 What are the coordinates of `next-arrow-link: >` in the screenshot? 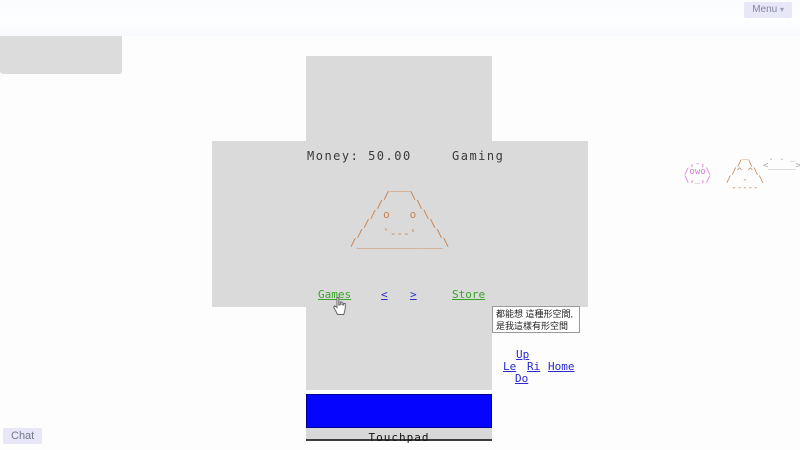 It's located at (413, 294).